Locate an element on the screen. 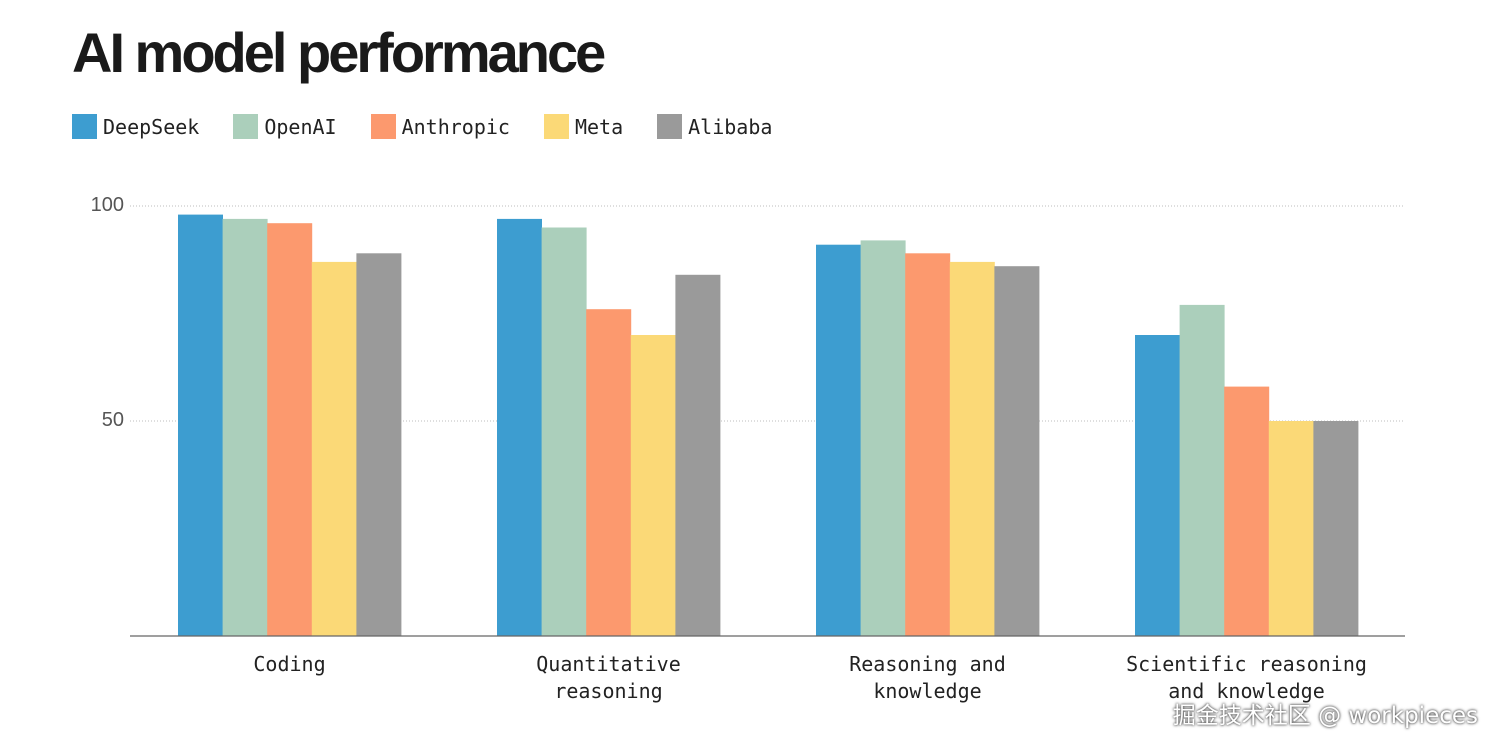 Image resolution: width=1500 pixels, height=750 pixels. legend-item-deepseek: DeepSeek is located at coordinates (135, 126).